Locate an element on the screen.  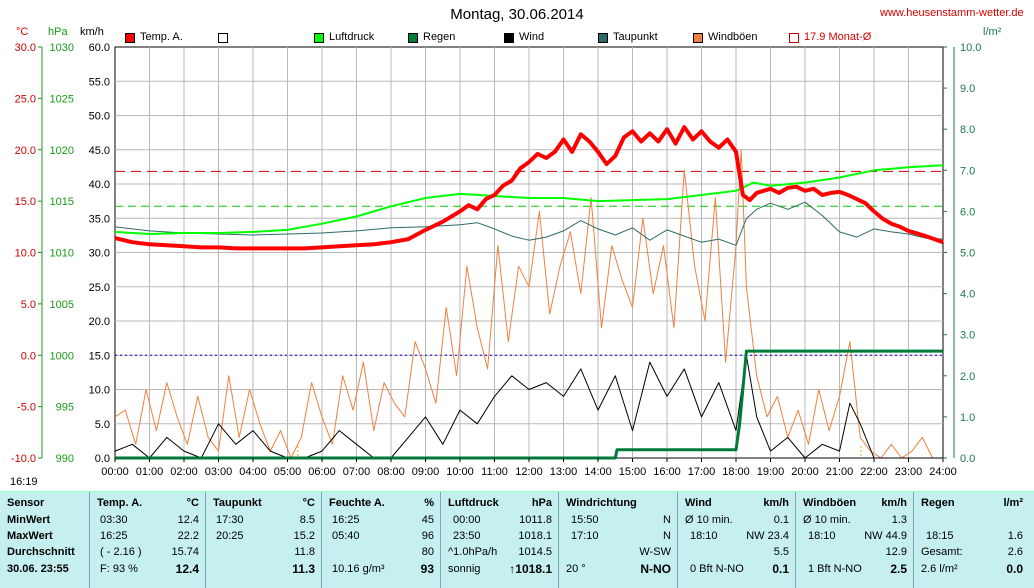
pressure-series-line is located at coordinates (529, 199).